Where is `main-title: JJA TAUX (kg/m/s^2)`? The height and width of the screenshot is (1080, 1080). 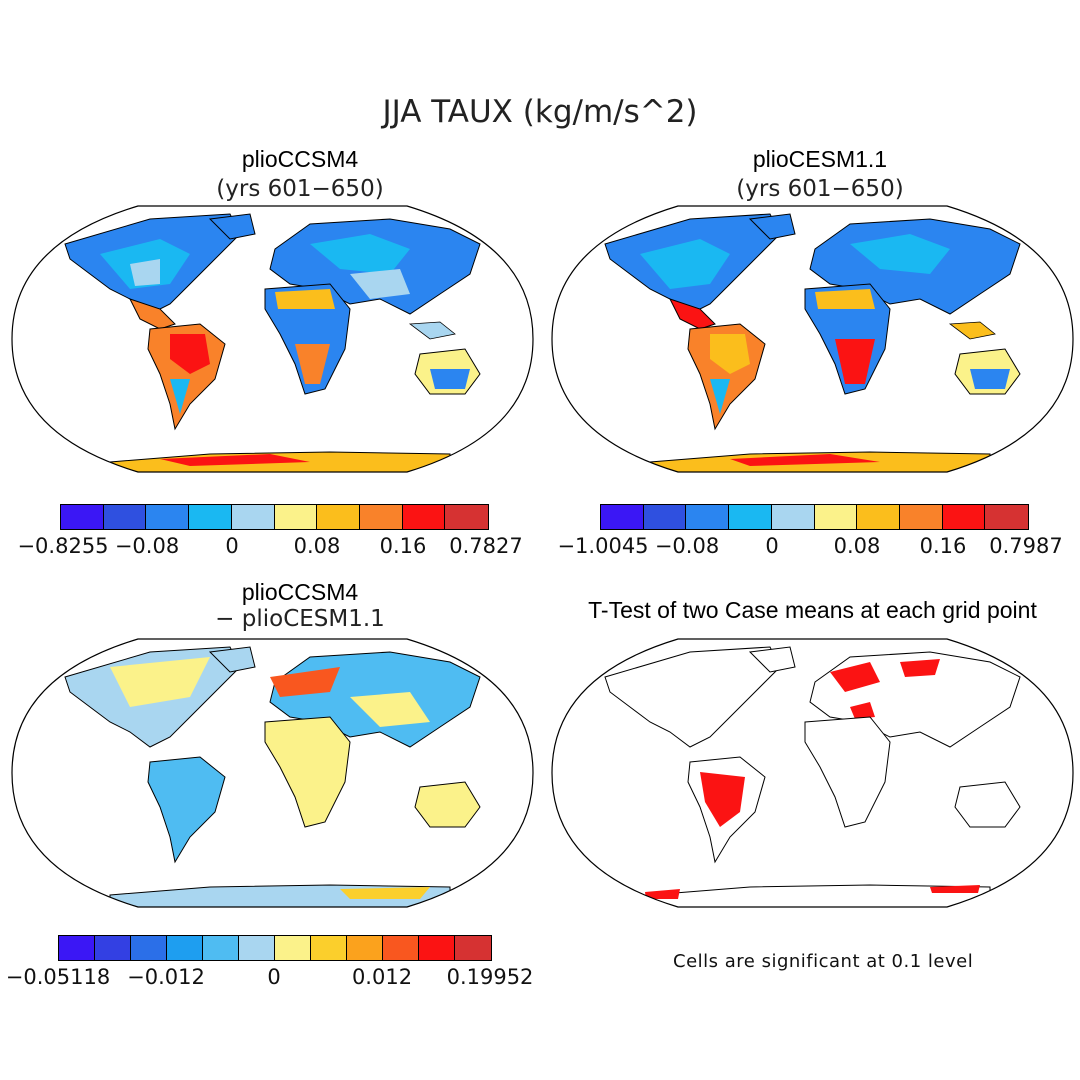 main-title: JJA TAUX (kg/m/s^2) is located at coordinates (540, 112).